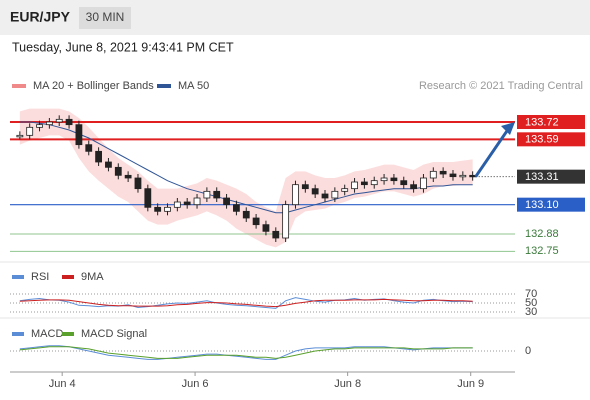  What do you see at coordinates (542, 251) in the screenshot?
I see `level-label: 132.75` at bounding box center [542, 251].